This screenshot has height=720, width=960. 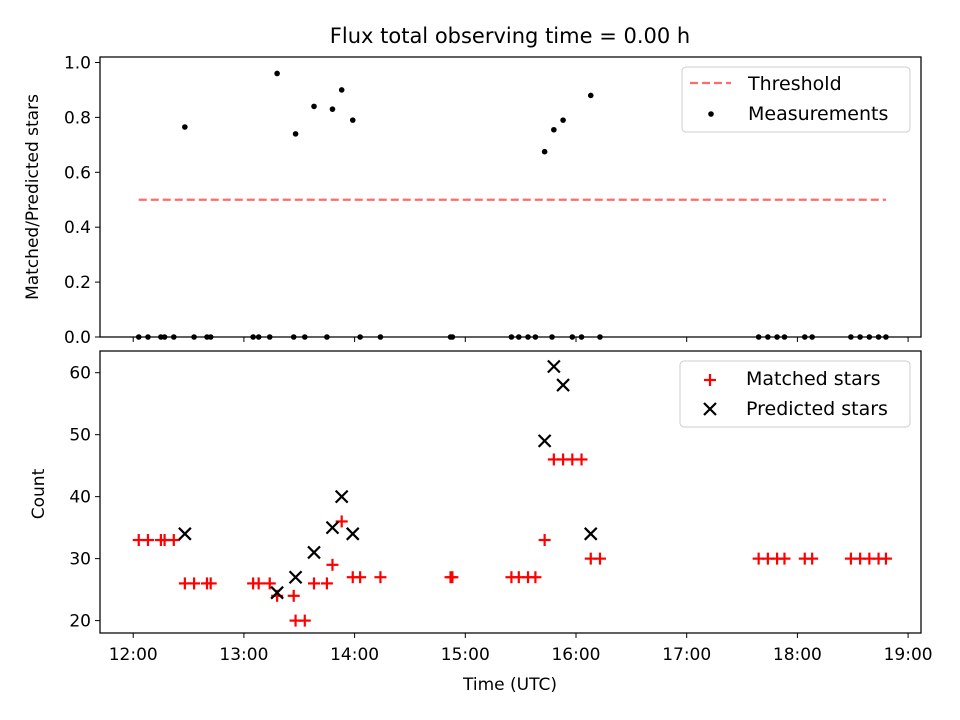 I want to click on top-y-tick-label: 0.8, so click(x=77, y=118).